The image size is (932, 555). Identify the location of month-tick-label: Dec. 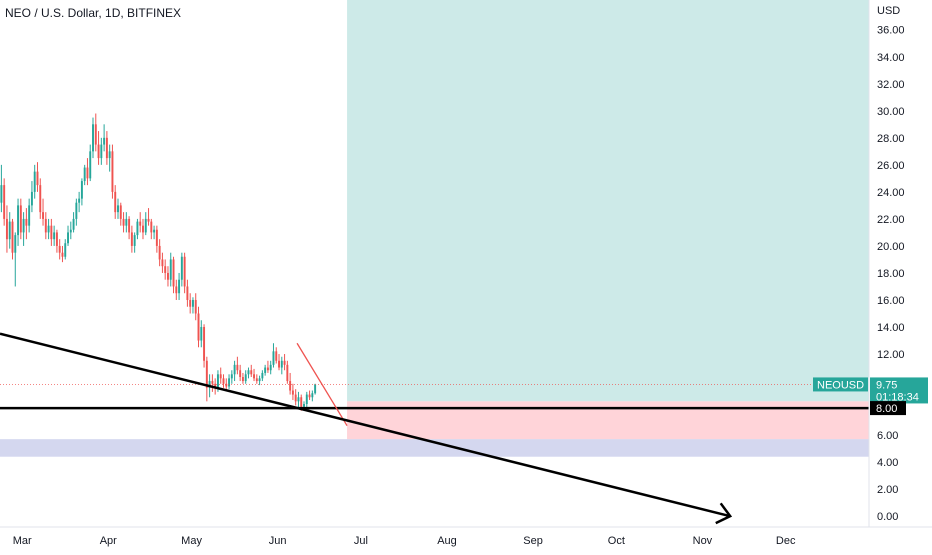
(786, 541).